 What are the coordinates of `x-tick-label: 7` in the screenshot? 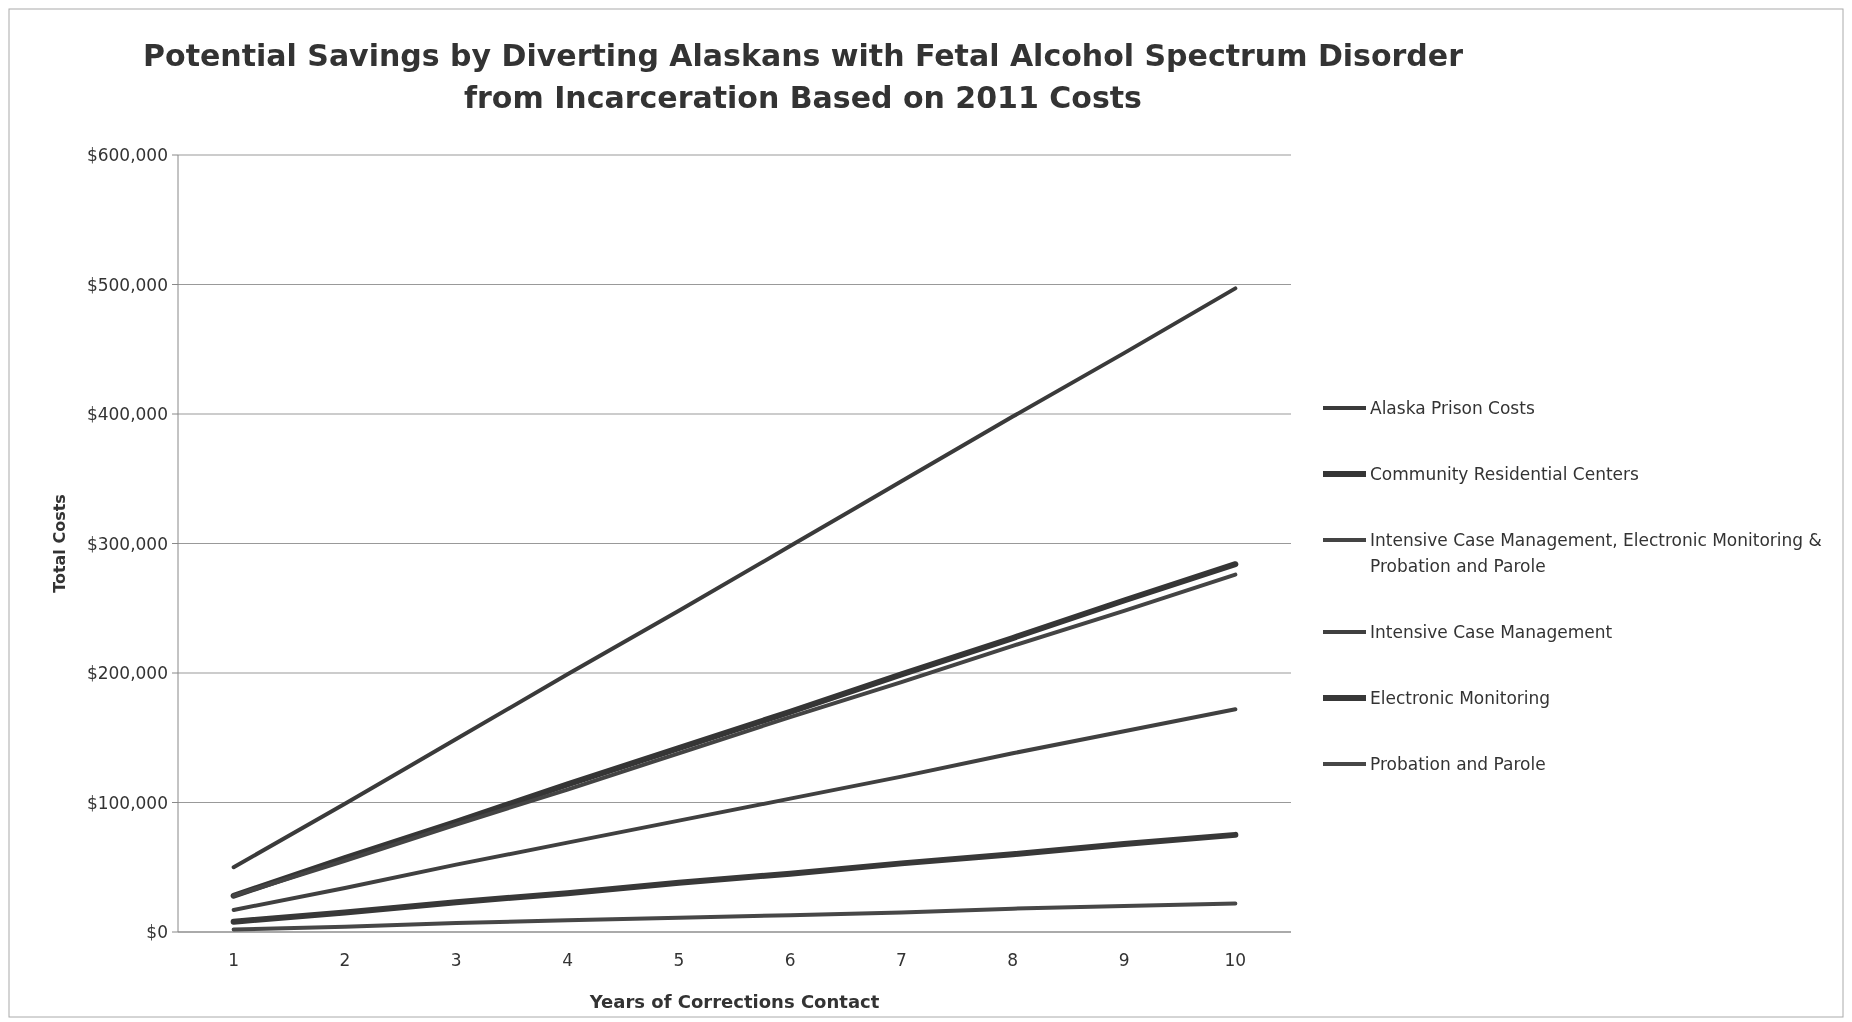 It's located at (901, 960).